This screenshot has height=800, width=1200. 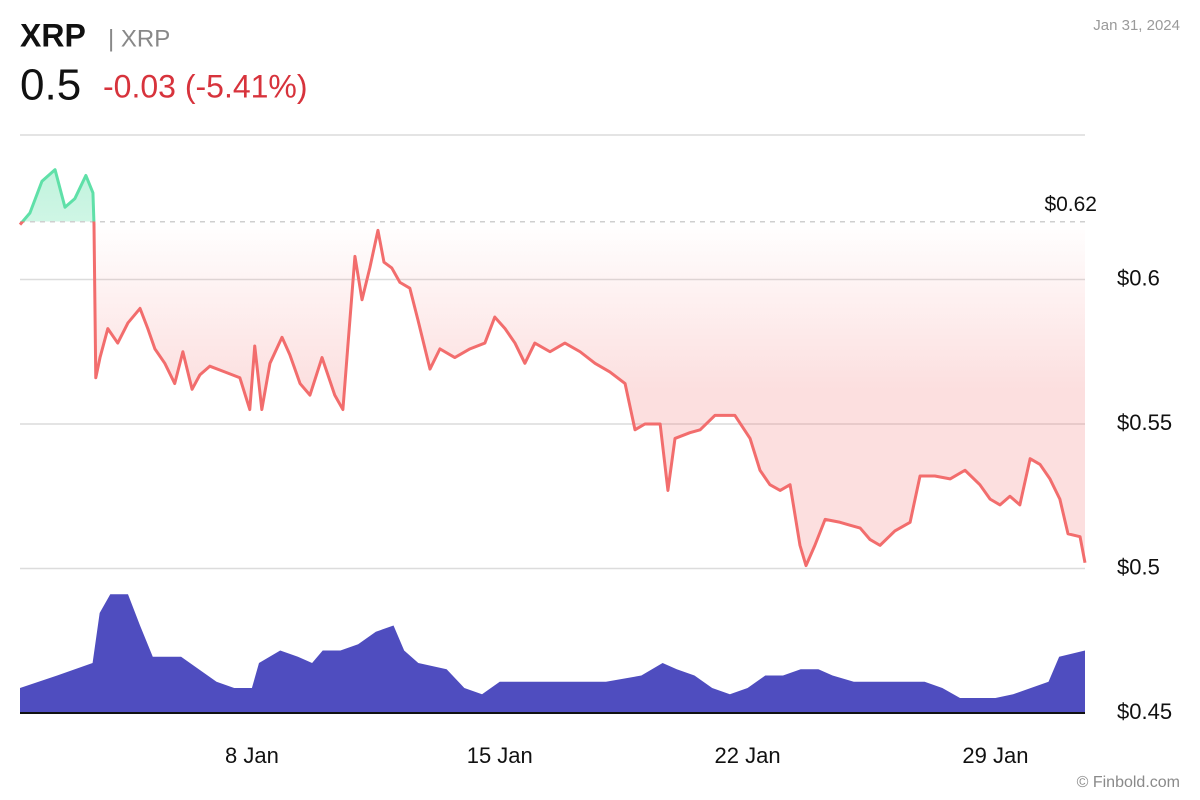 I want to click on x-tick-label: 29 Jan, so click(x=995, y=755).